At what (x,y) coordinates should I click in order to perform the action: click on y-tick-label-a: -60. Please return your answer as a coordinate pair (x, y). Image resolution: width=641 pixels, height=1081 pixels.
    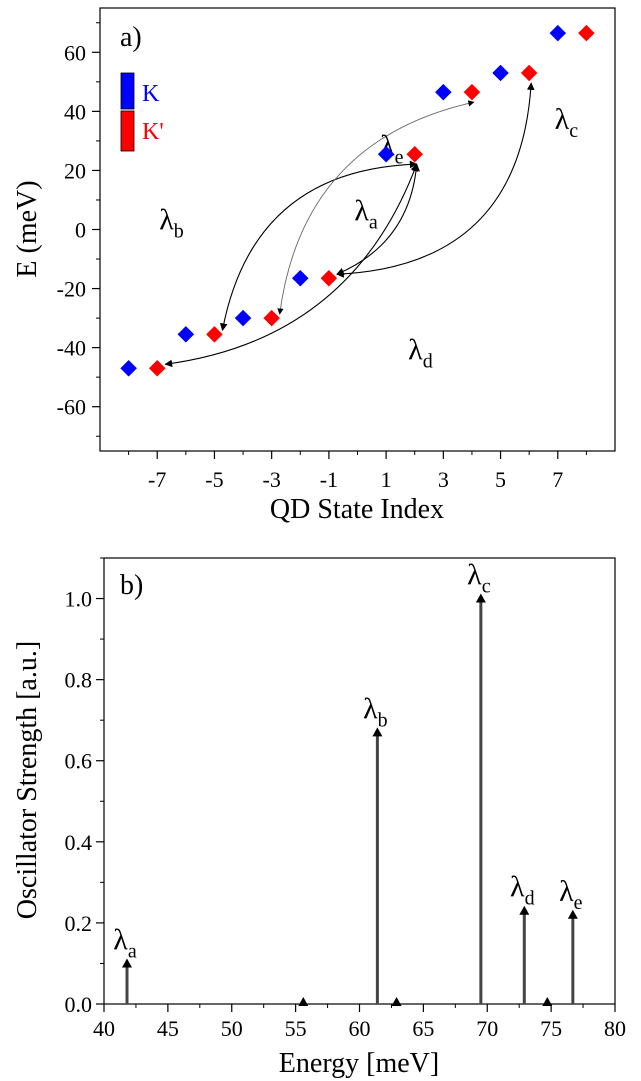
    Looking at the image, I should click on (71, 407).